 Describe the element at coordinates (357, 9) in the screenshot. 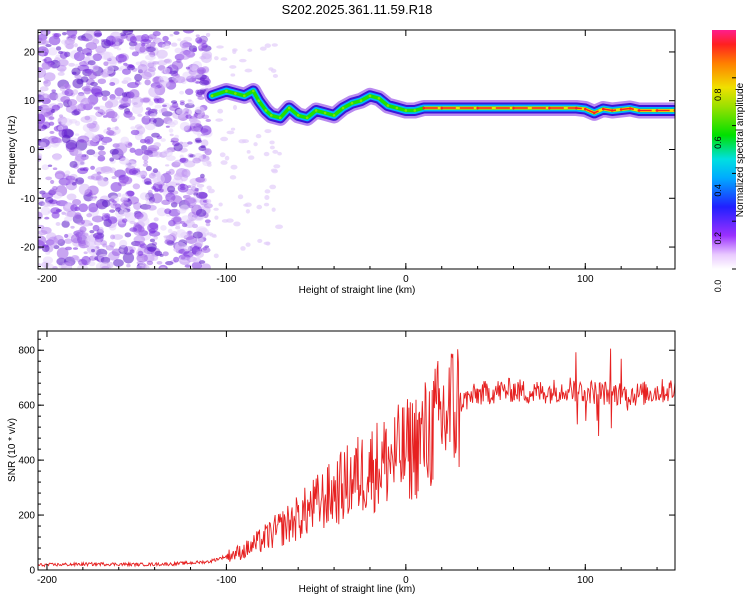

I see `figure-title: S202.2025.361.11.59.R18` at that location.